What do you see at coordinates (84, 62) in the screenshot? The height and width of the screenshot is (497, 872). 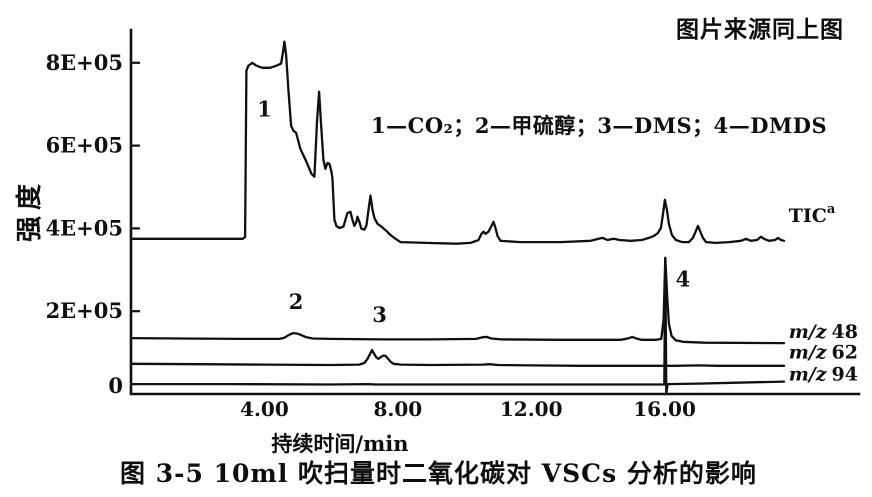 I see `y-tick-label: 8E+05` at bounding box center [84, 62].